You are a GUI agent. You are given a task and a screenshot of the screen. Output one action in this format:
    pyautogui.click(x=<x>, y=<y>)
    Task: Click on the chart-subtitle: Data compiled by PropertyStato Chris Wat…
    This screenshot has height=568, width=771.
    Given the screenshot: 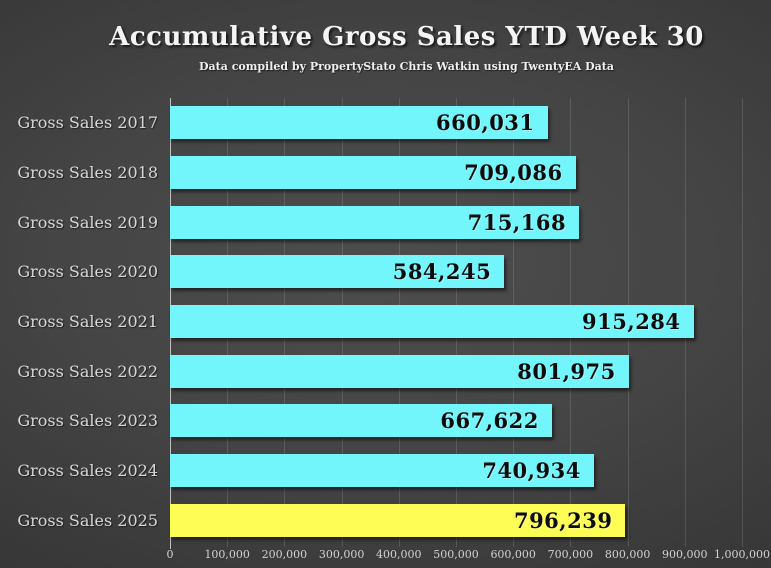 What is the action you would take?
    pyautogui.click(x=406, y=66)
    